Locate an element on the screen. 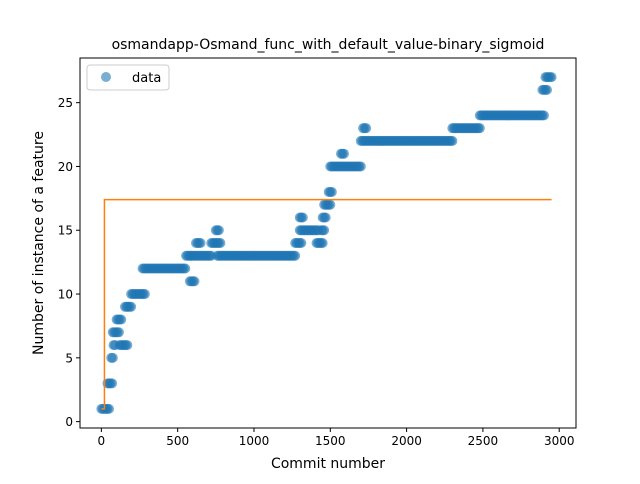 The image size is (640, 484). x-axis: 0 500 1000 1500 2000 2500 3000 is located at coordinates (336, 438).